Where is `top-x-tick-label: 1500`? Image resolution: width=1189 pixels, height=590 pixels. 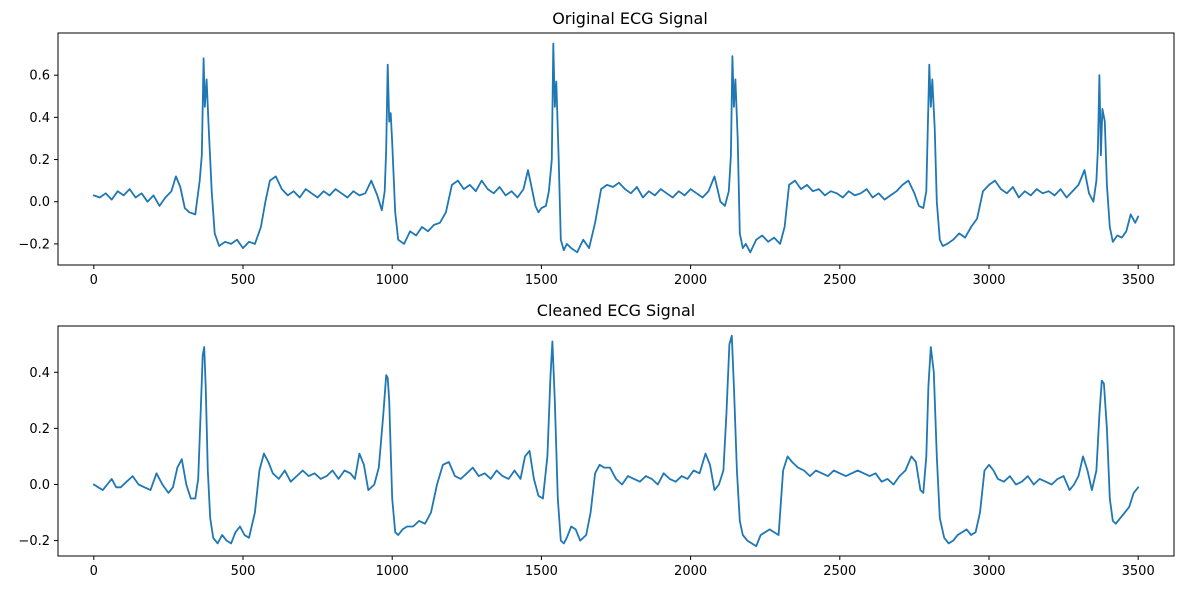
top-x-tick-label: 1500 is located at coordinates (541, 280).